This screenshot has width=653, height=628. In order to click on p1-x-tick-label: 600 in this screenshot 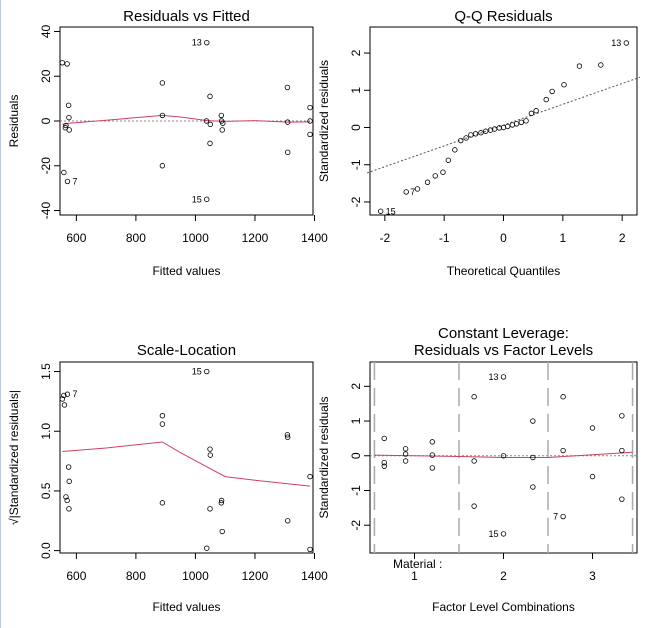, I will do `click(76, 238)`.